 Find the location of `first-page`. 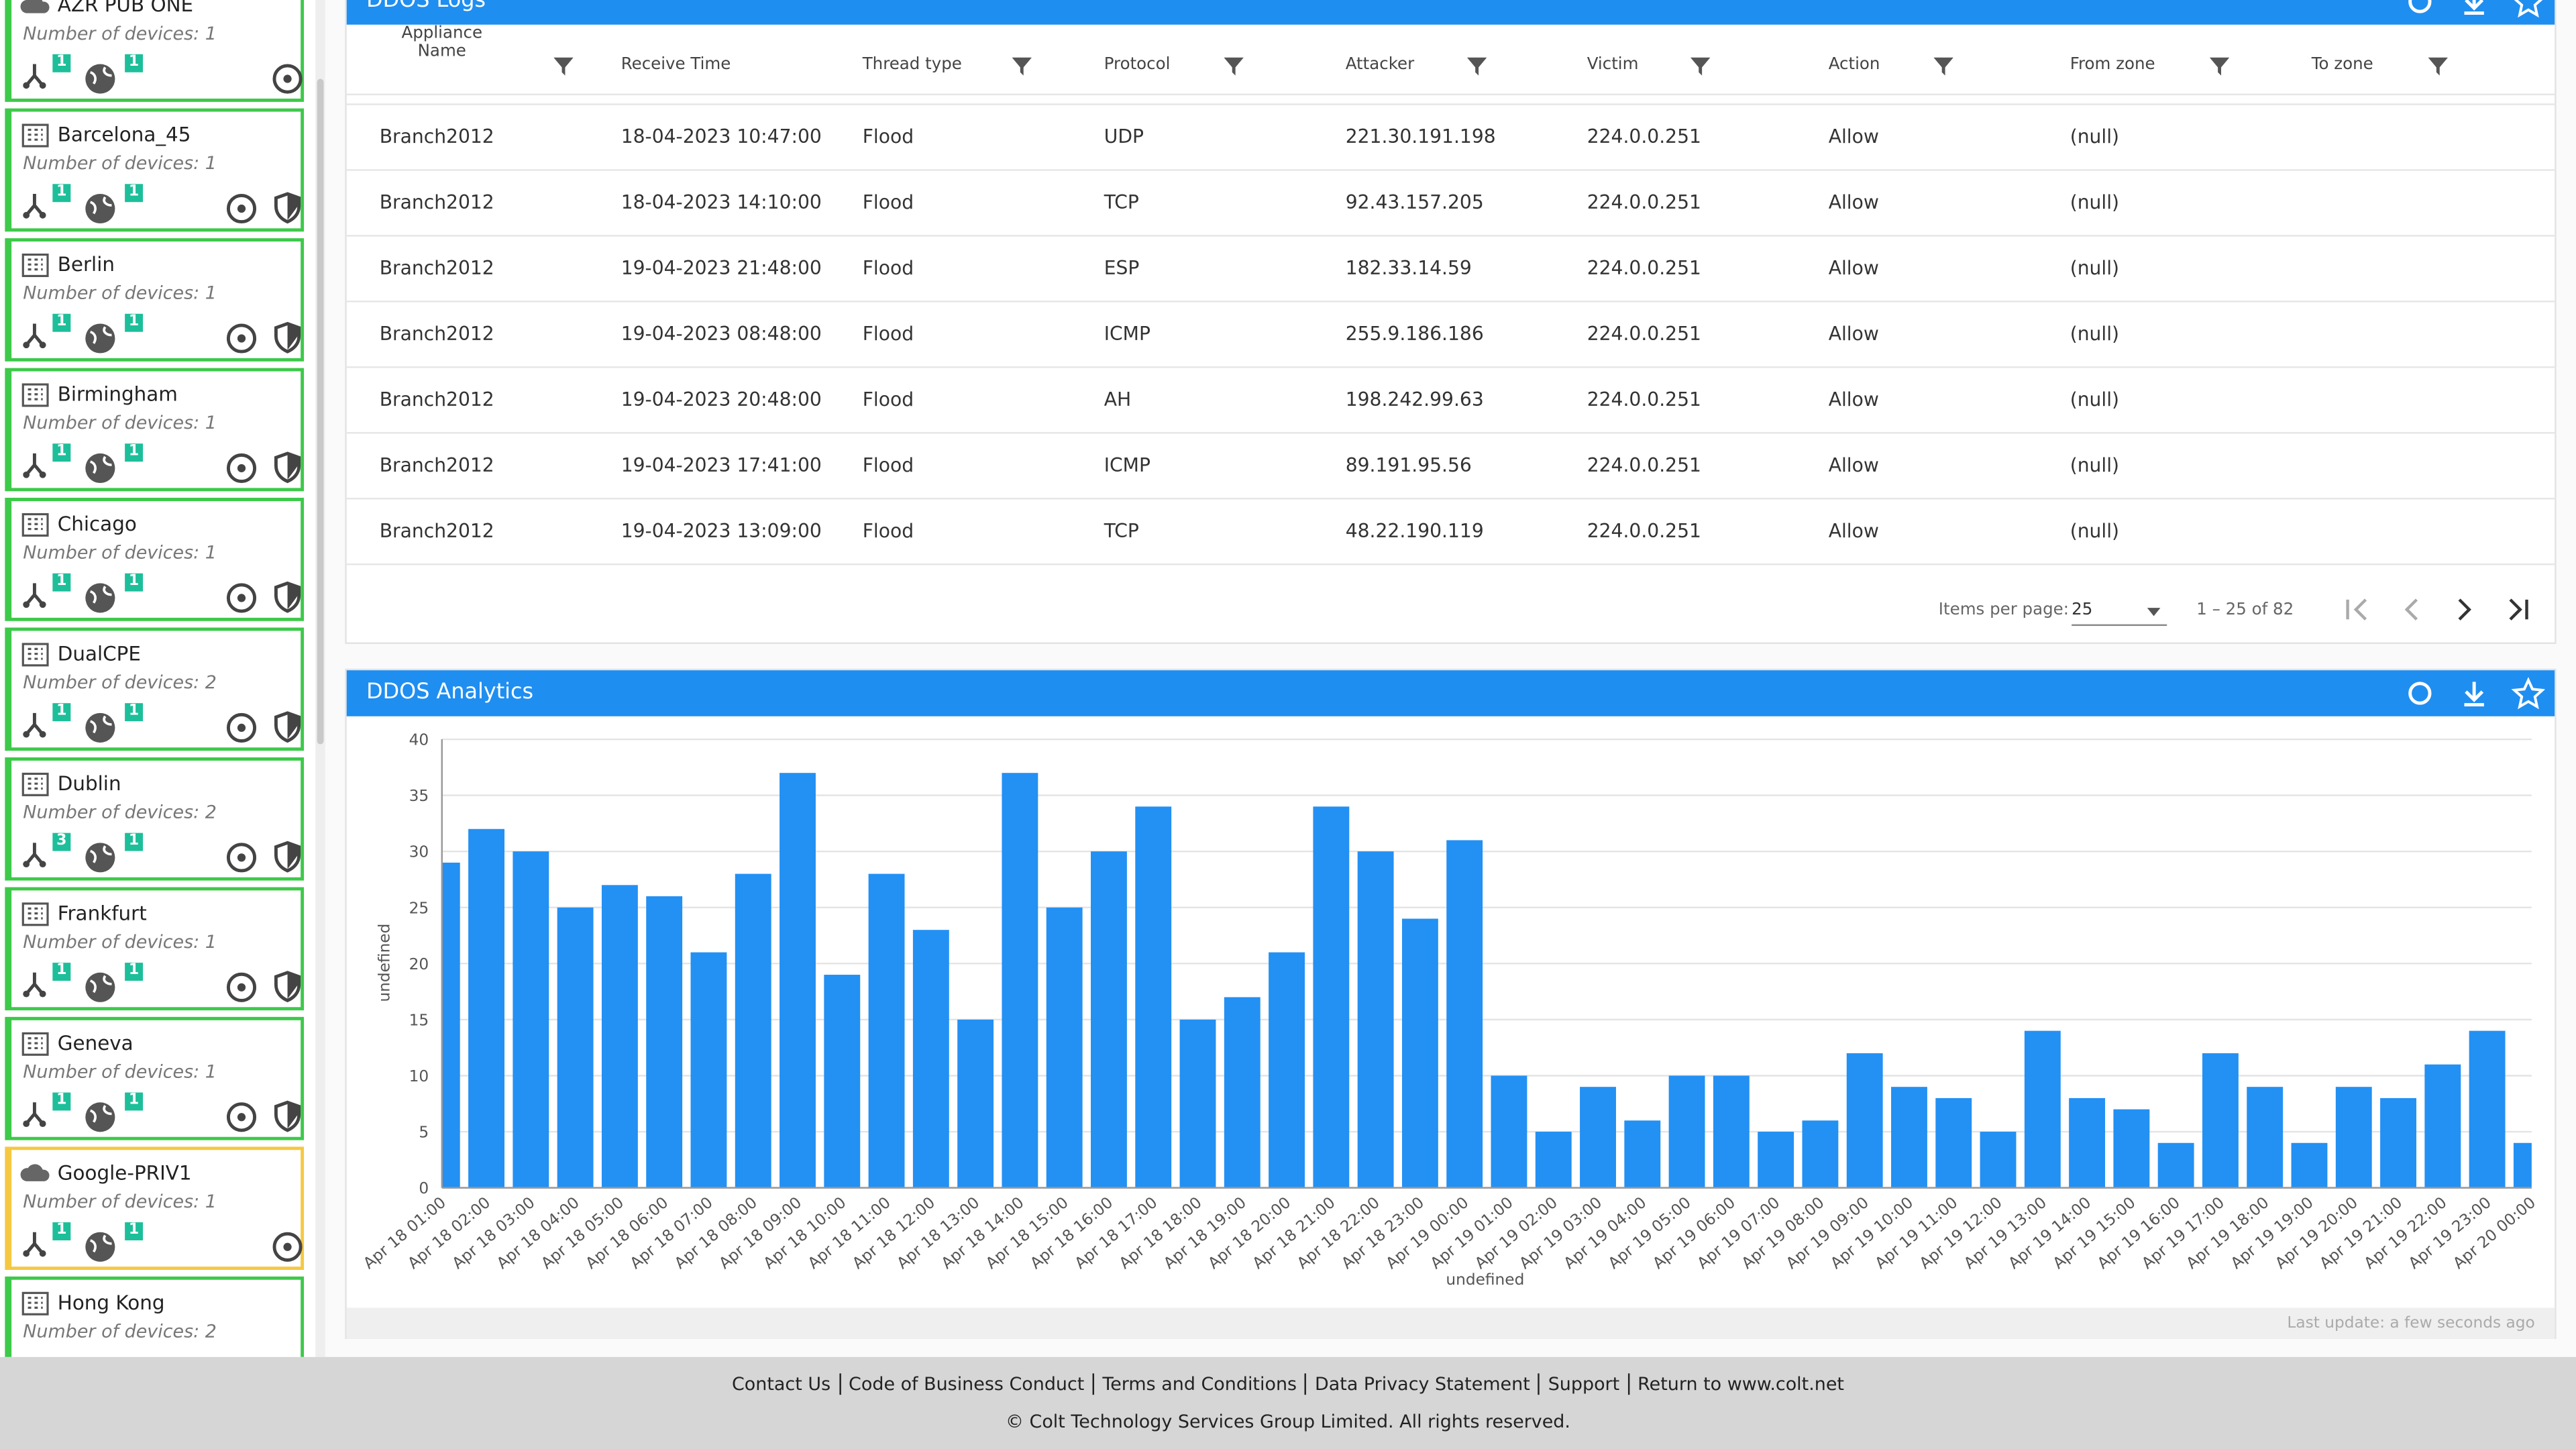

first-page is located at coordinates (2356, 609).